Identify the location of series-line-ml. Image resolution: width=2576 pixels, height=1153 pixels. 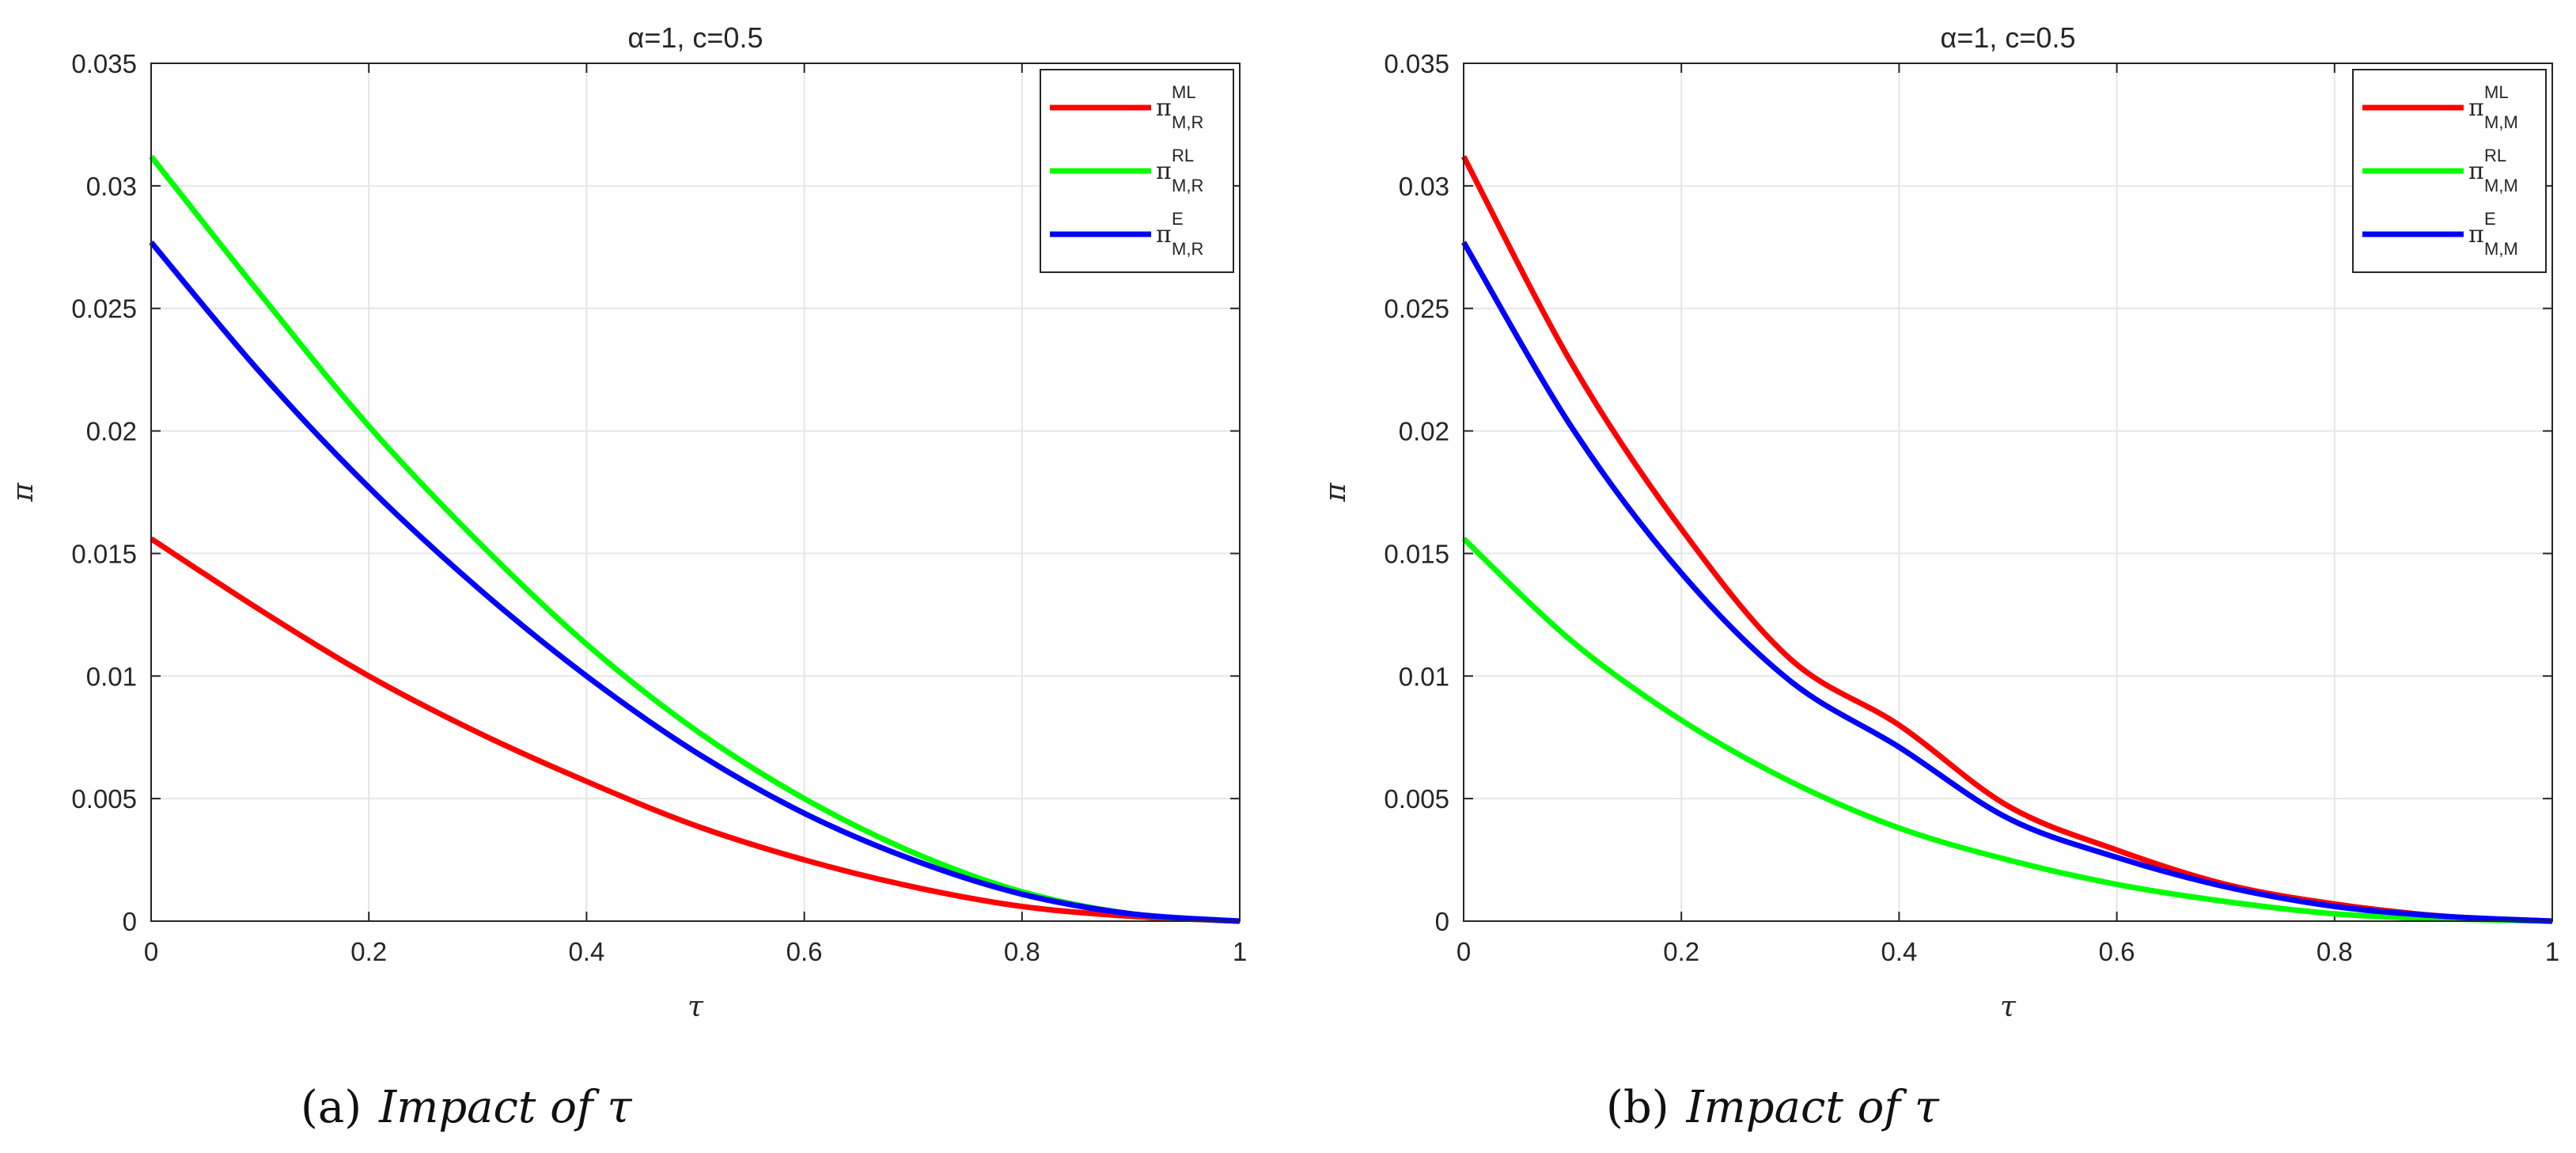
(695, 730).